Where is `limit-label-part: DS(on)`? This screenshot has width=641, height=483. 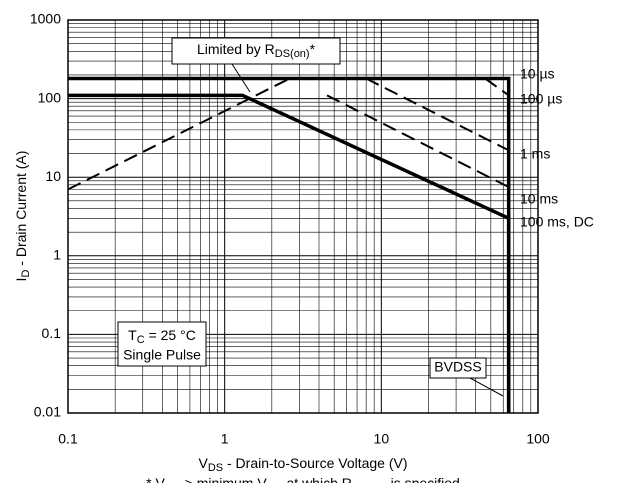
limit-label-part: DS(on) is located at coordinates (292, 54).